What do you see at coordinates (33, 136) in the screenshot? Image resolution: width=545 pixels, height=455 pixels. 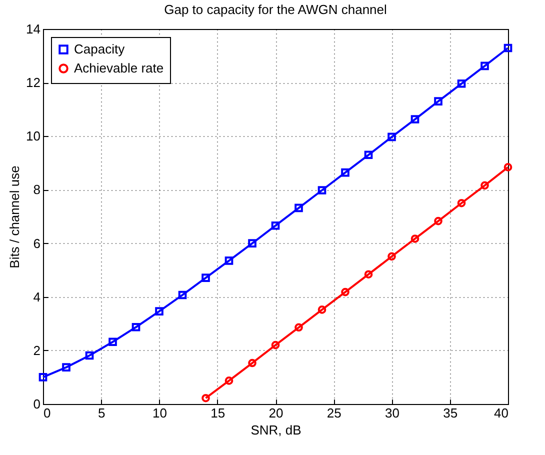 I see `y-tick-label: 10` at bounding box center [33, 136].